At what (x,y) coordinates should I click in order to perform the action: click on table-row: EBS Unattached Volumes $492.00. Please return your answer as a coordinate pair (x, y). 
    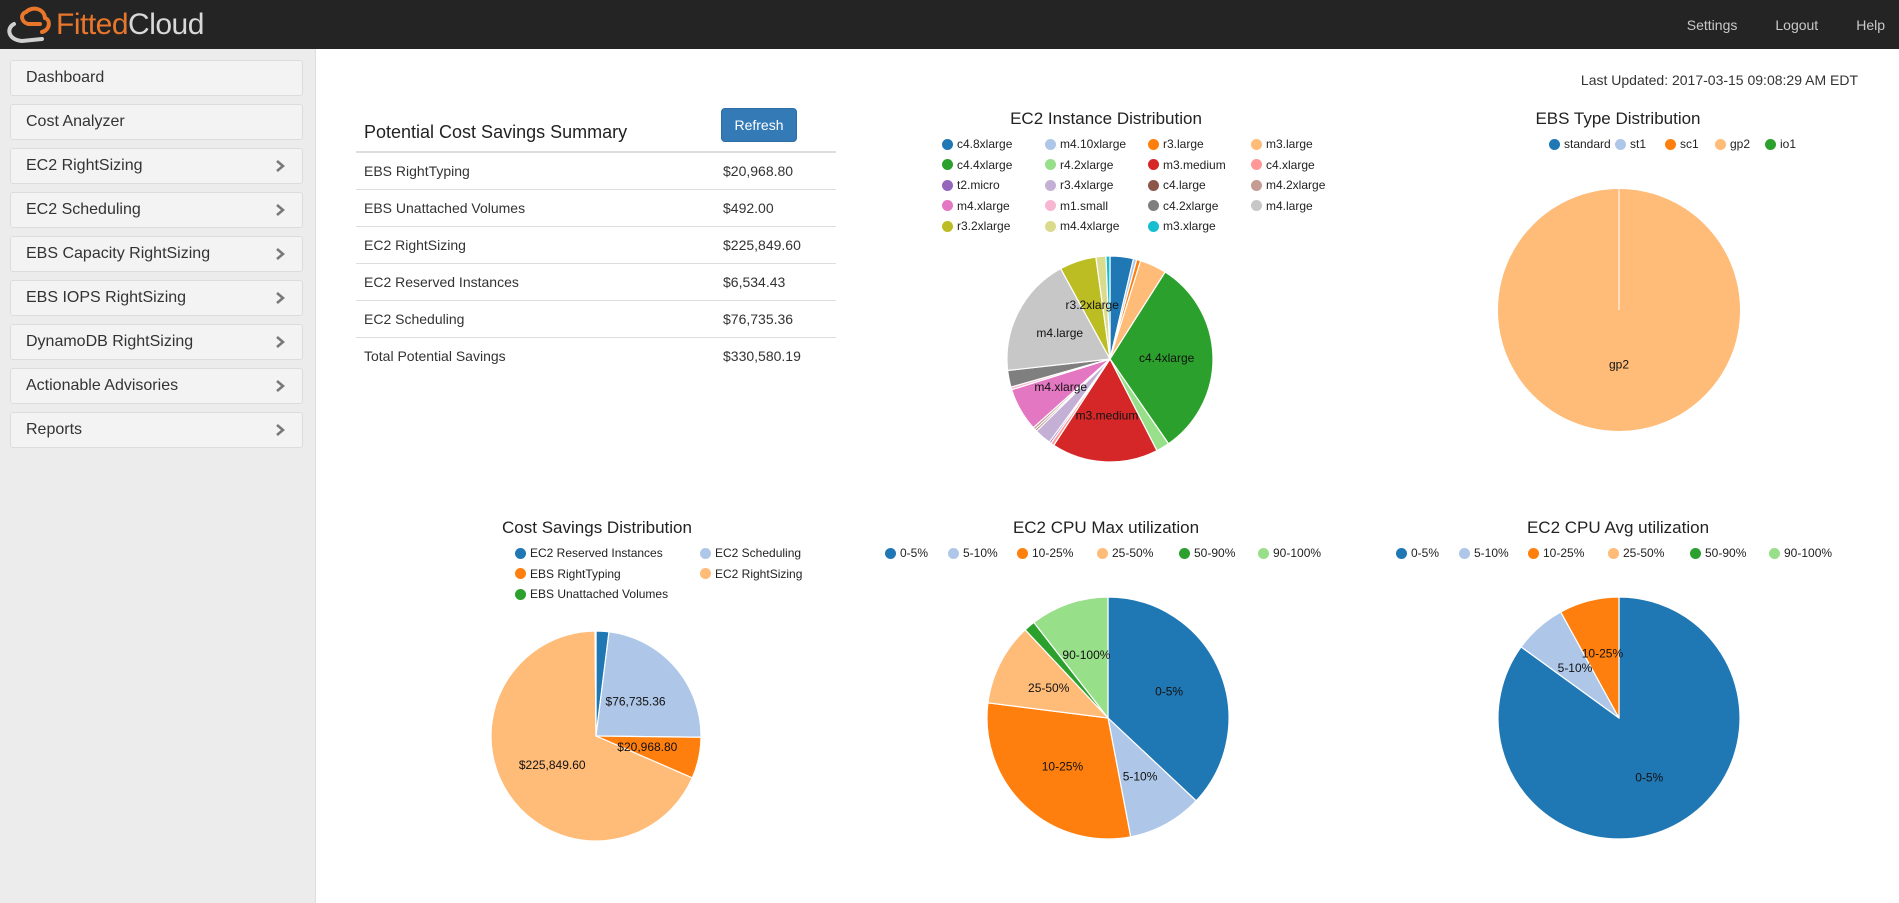
    Looking at the image, I should click on (596, 208).